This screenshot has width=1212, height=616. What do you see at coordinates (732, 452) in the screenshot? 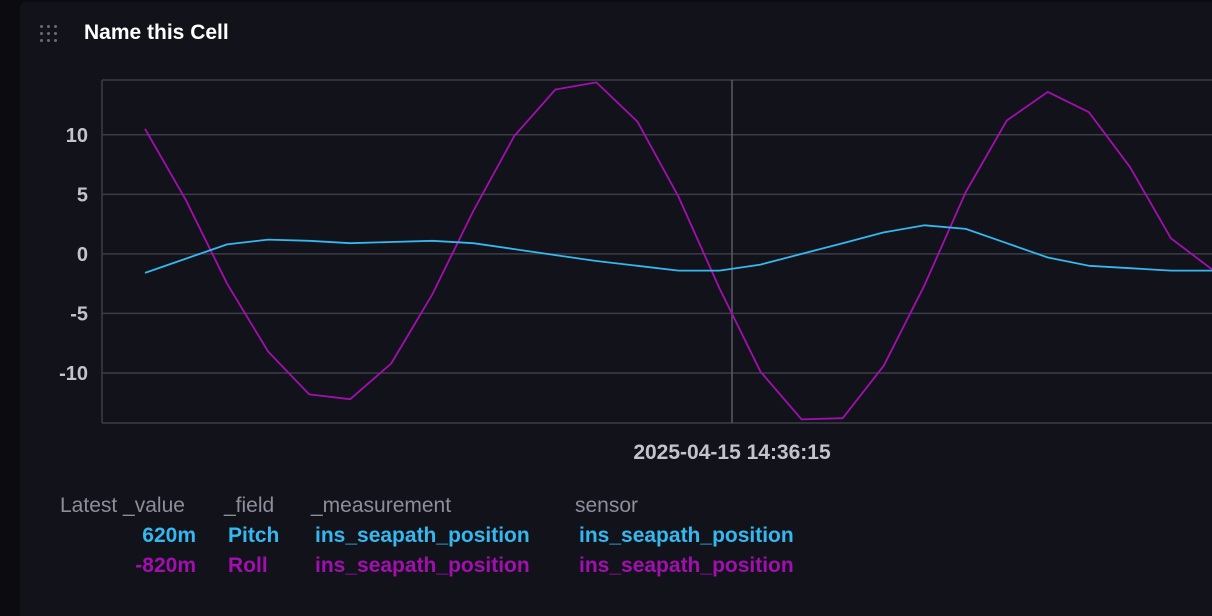
I see `hover-timestamp: 2025-04-15 14:36:15` at bounding box center [732, 452].